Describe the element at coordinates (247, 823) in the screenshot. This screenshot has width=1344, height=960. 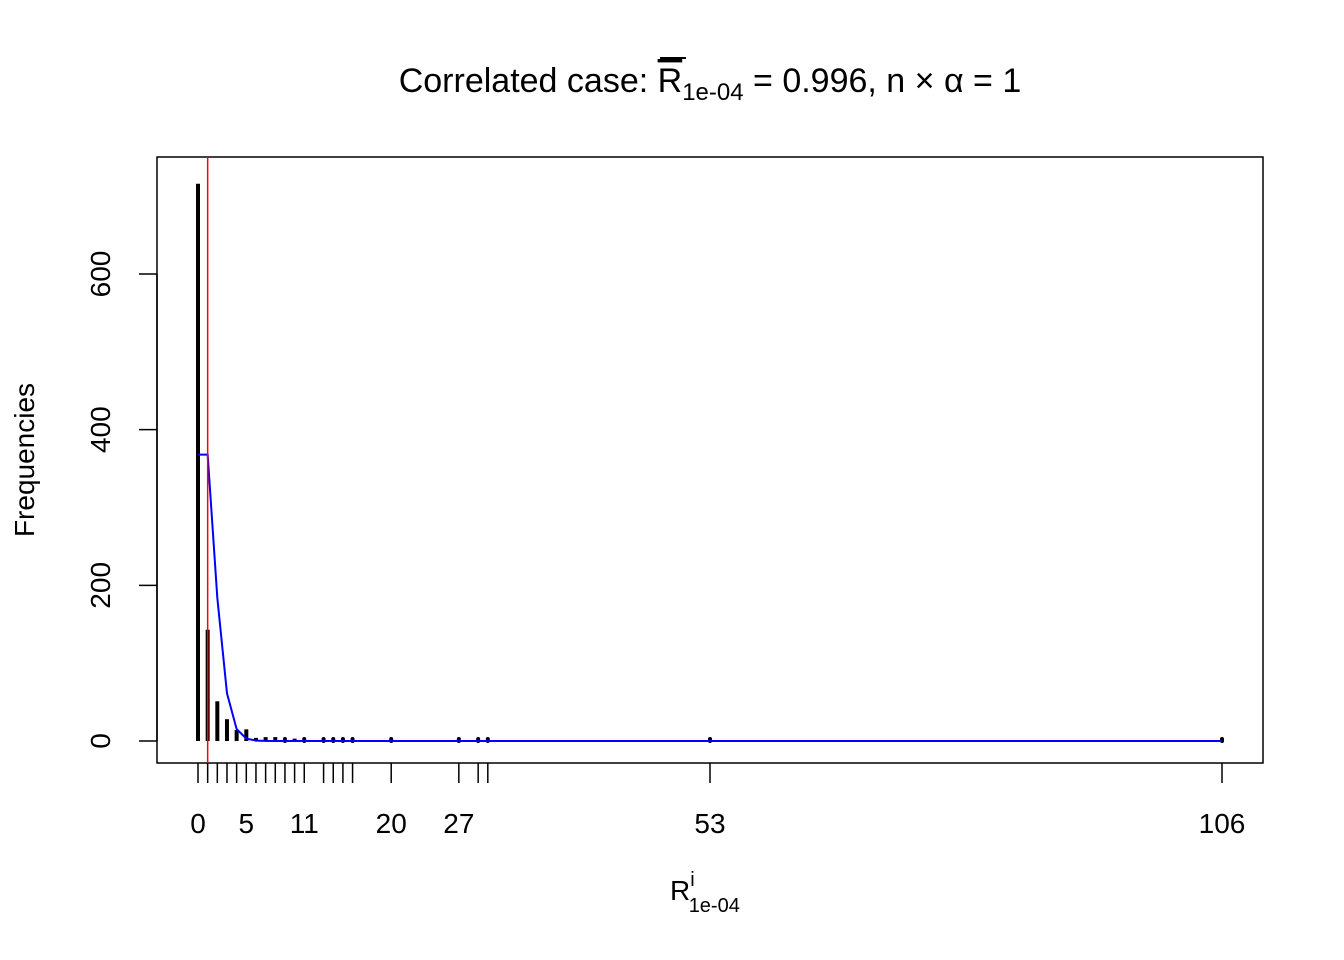
I see `x-tick-label: 5` at that location.